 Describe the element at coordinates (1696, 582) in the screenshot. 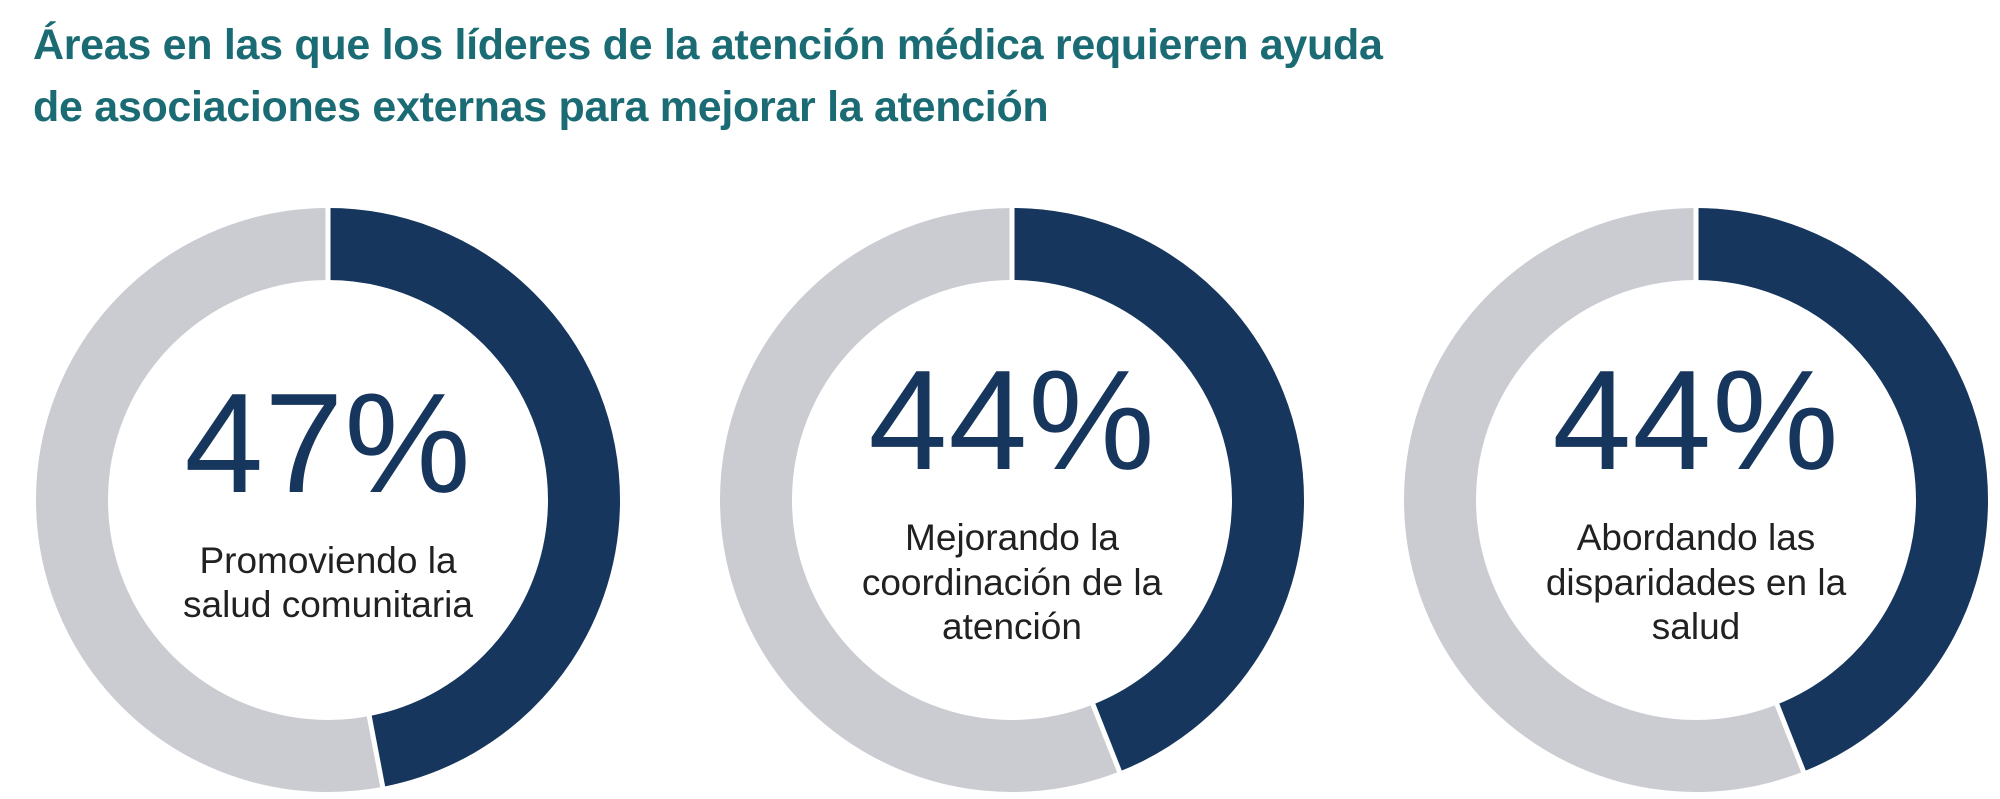

I see `donut-label: Abordando las disparidades en la salud` at that location.